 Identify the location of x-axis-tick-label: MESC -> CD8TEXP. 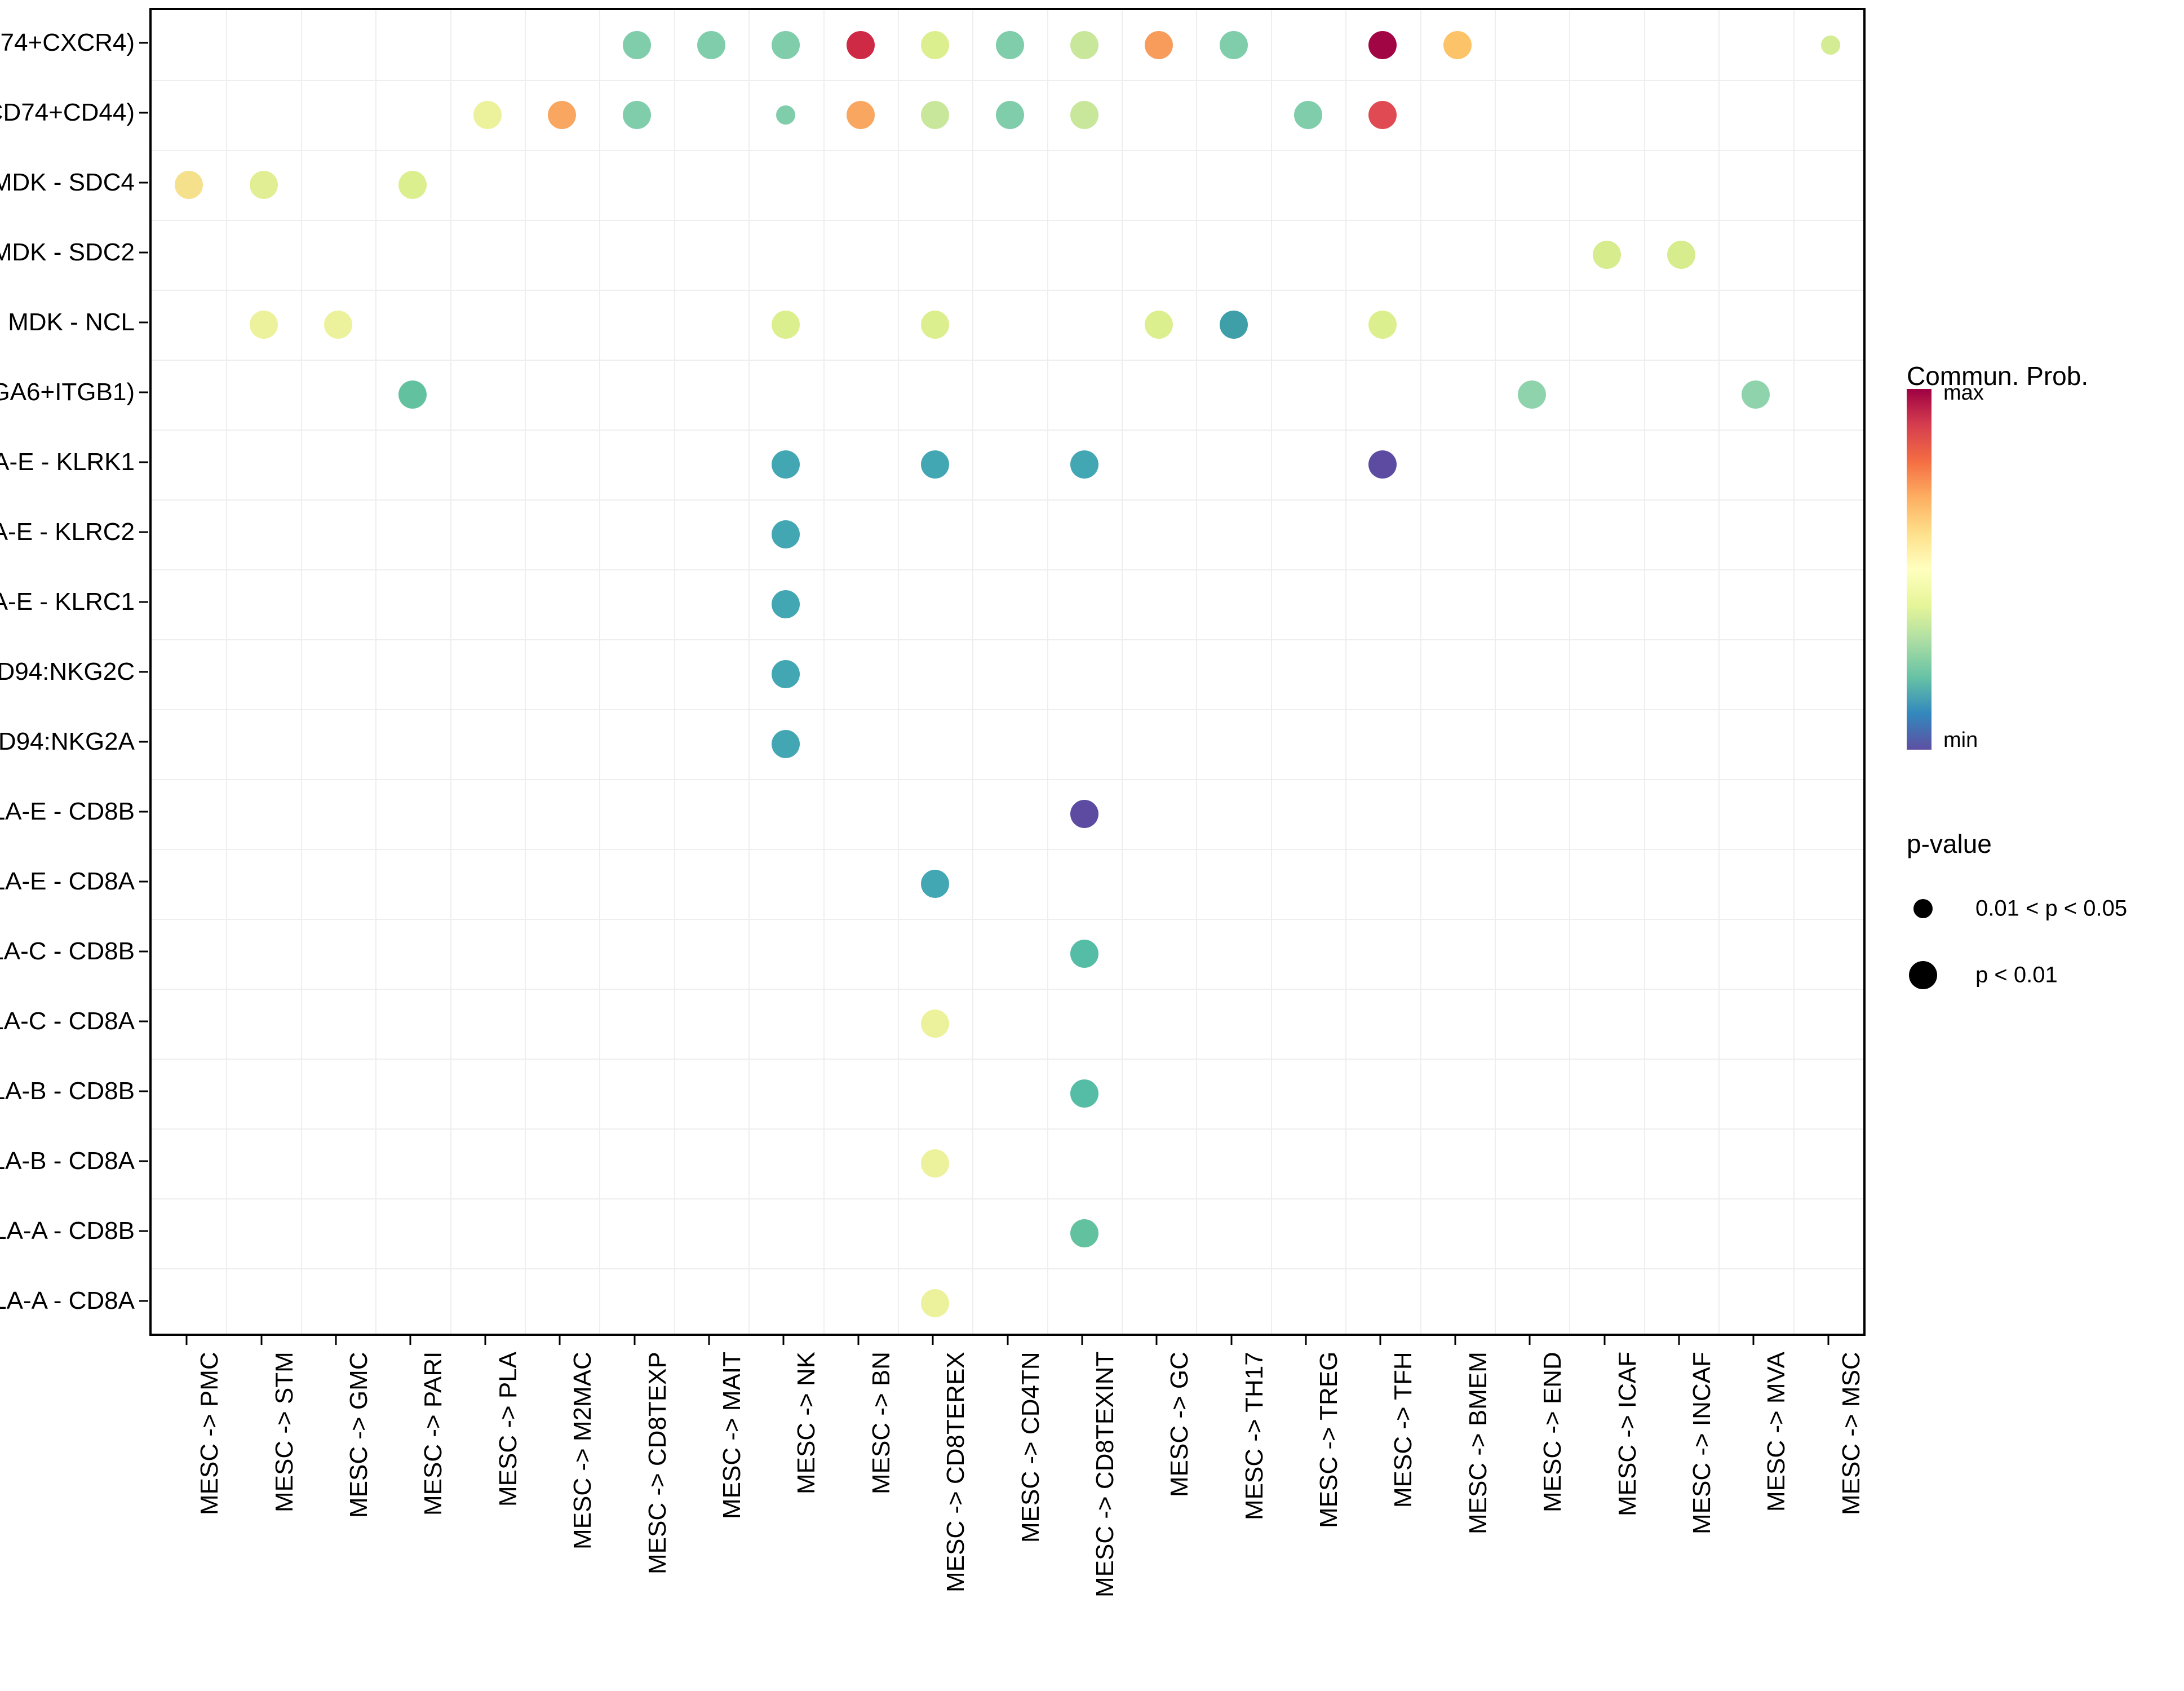
(657, 1463).